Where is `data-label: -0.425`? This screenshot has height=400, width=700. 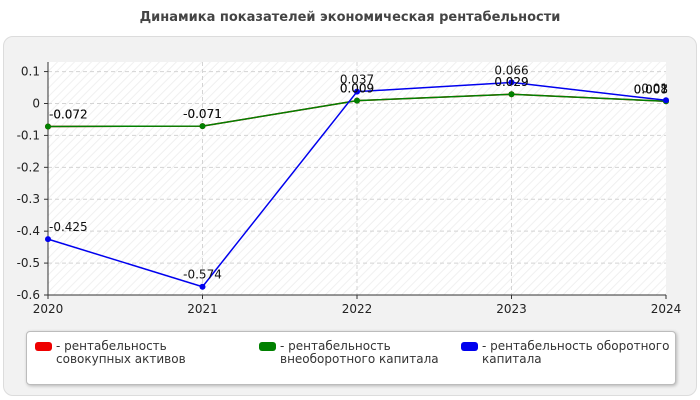
data-label: -0.425 is located at coordinates (68, 227).